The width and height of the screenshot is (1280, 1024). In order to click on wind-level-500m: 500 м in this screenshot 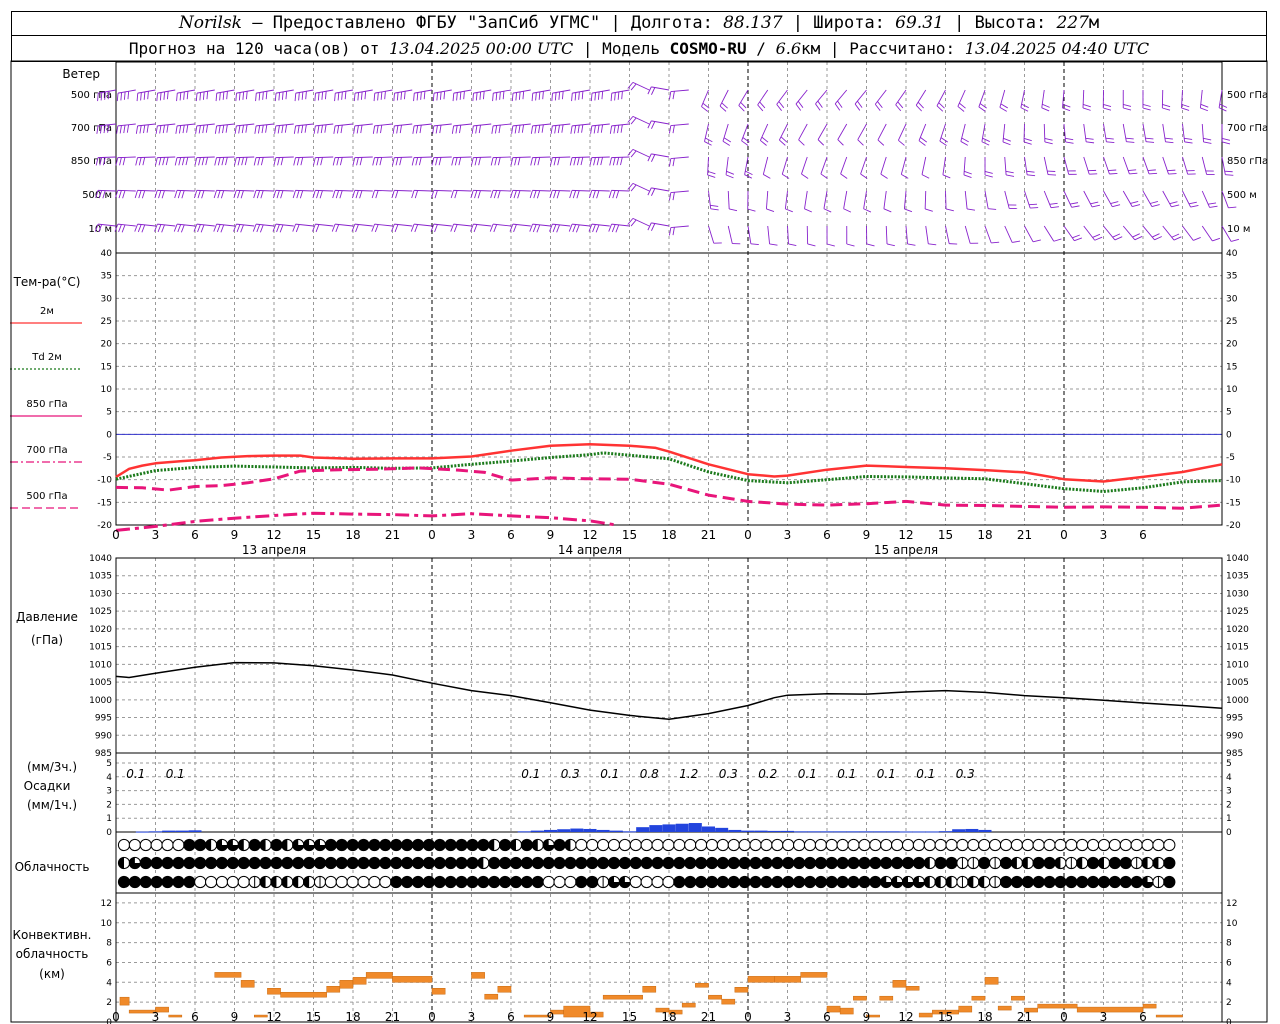, I will do `click(97, 195)`.